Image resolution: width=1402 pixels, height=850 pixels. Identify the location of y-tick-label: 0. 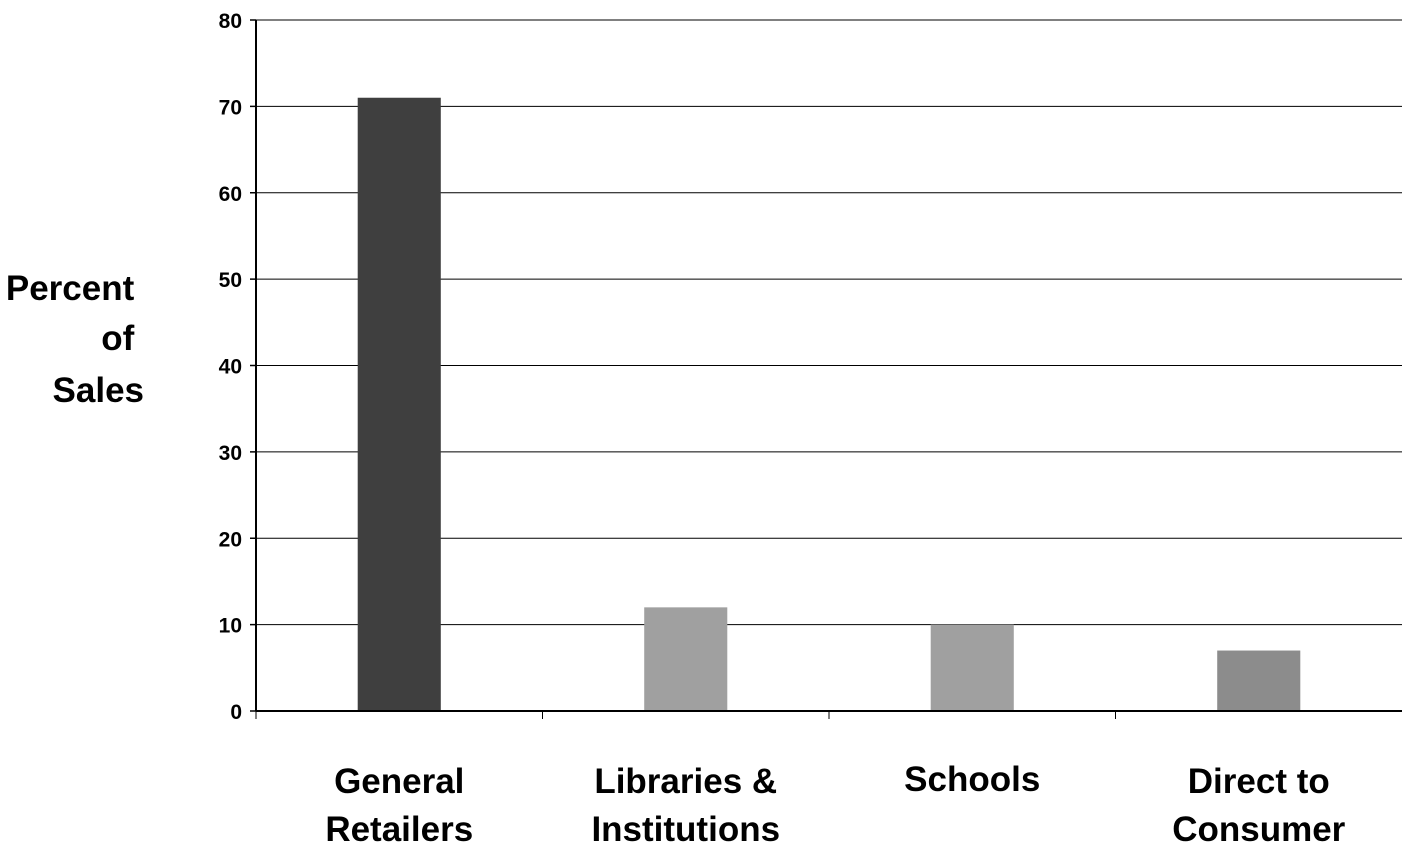
(236, 712).